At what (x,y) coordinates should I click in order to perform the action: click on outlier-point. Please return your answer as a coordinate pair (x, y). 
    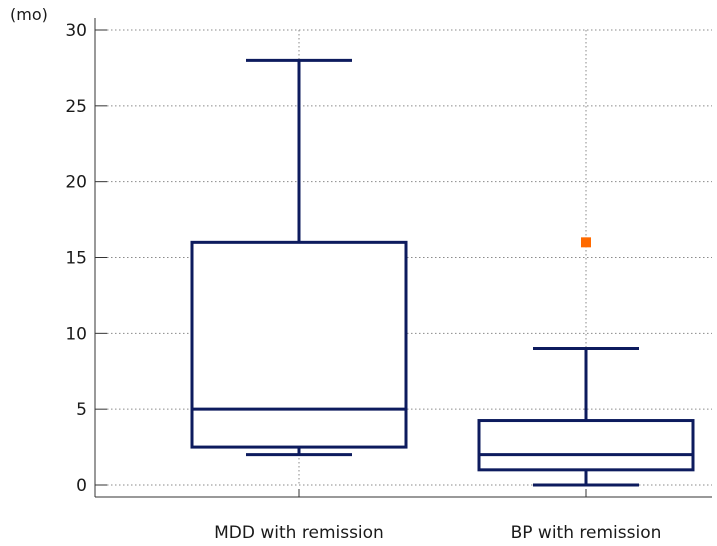
    Looking at the image, I should click on (586, 242).